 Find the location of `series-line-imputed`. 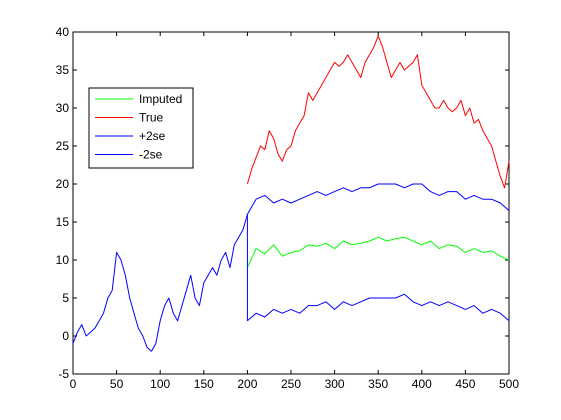

series-line-imputed is located at coordinates (378, 252).